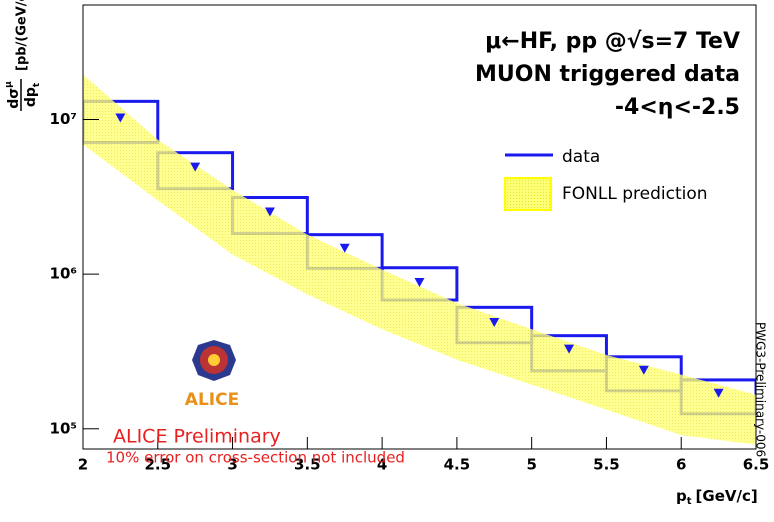 This screenshot has width=774, height=522. Describe the element at coordinates (727, 496) in the screenshot. I see `x-label-units: [GeV/c]` at that location.